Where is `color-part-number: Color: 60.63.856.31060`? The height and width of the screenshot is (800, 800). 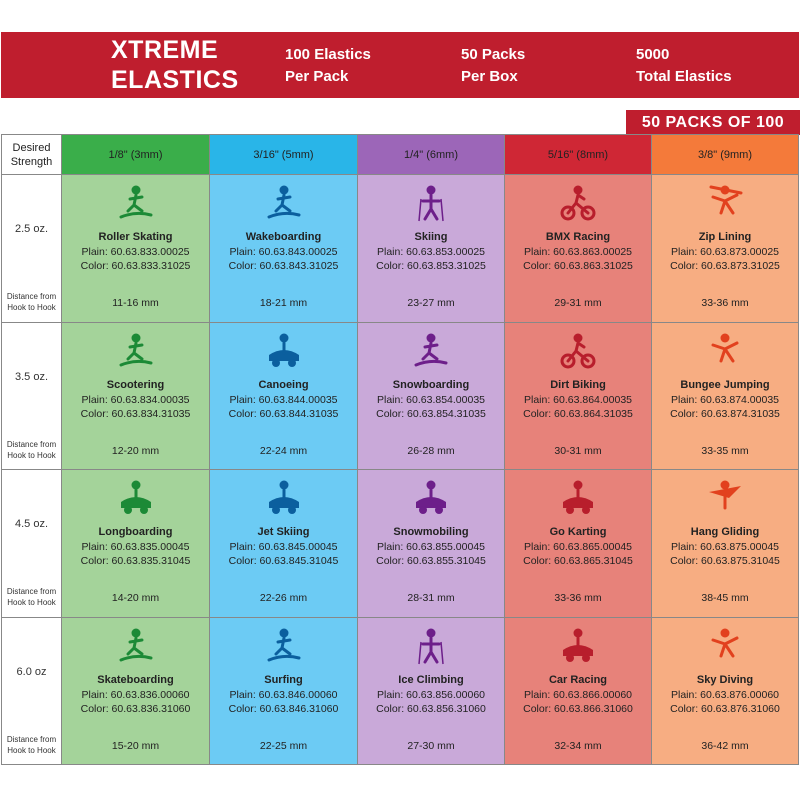
color-part-number: Color: 60.63.856.31060 is located at coordinates (431, 708).